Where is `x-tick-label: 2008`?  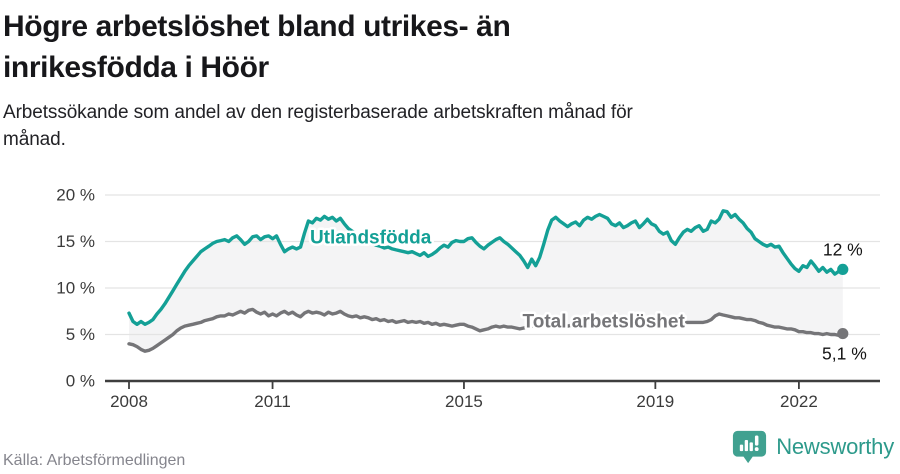
x-tick-label: 2008 is located at coordinates (129, 401).